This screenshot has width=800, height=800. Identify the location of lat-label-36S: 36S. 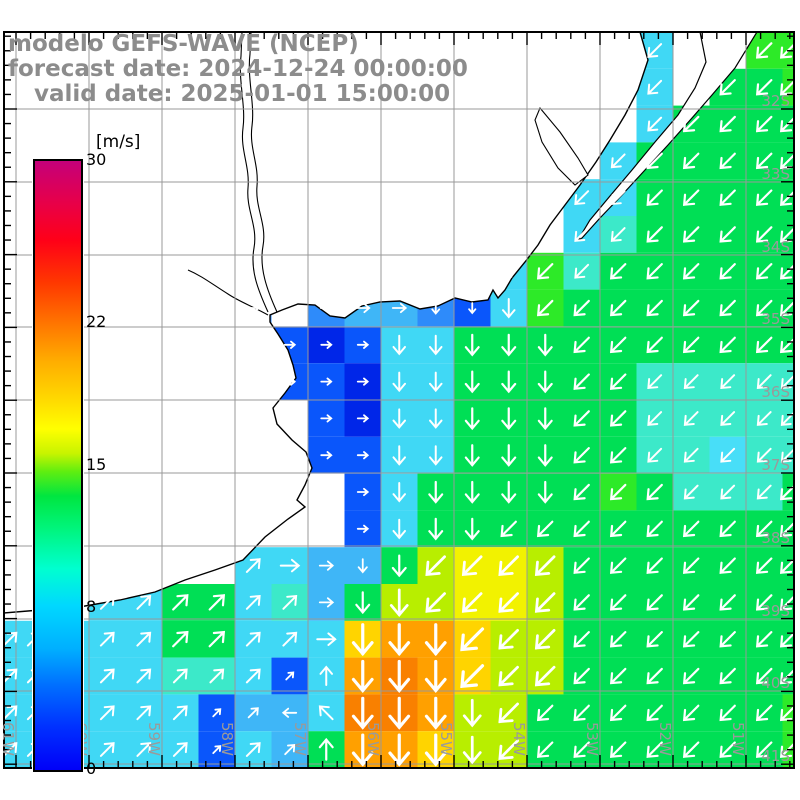
(775, 392).